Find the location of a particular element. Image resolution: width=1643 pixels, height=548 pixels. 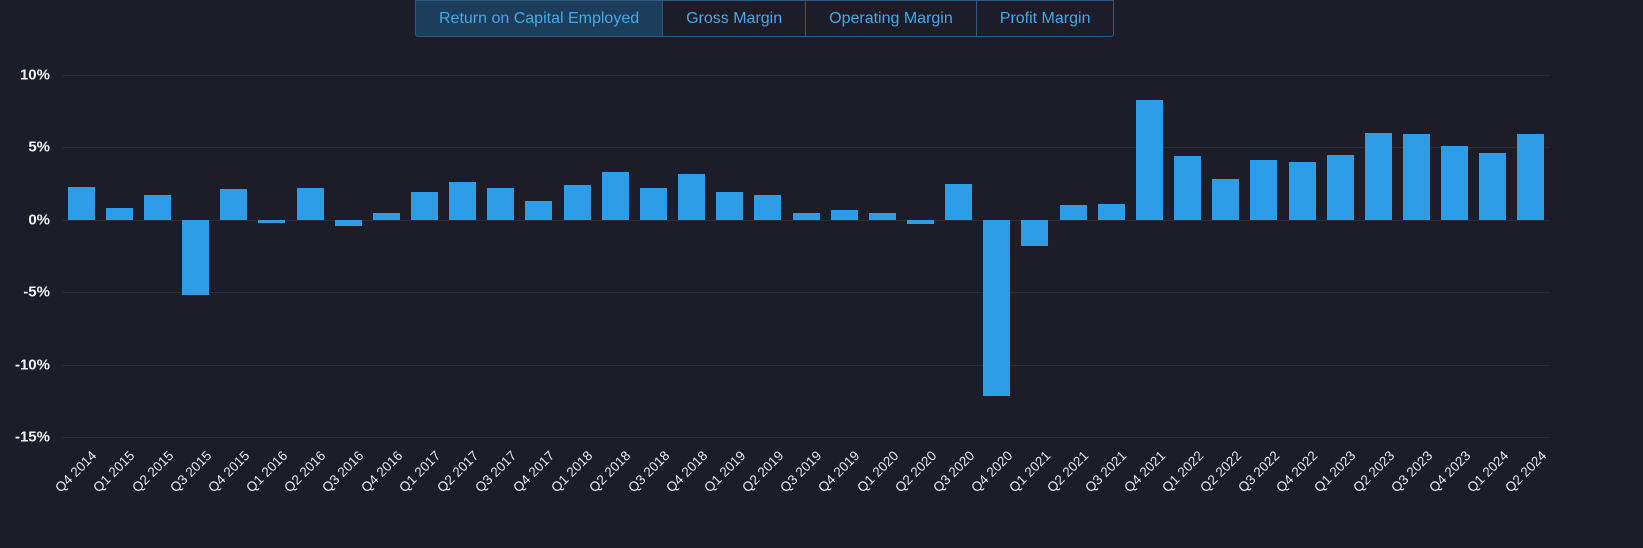

bar-q3-2018 is located at coordinates (653, 203).